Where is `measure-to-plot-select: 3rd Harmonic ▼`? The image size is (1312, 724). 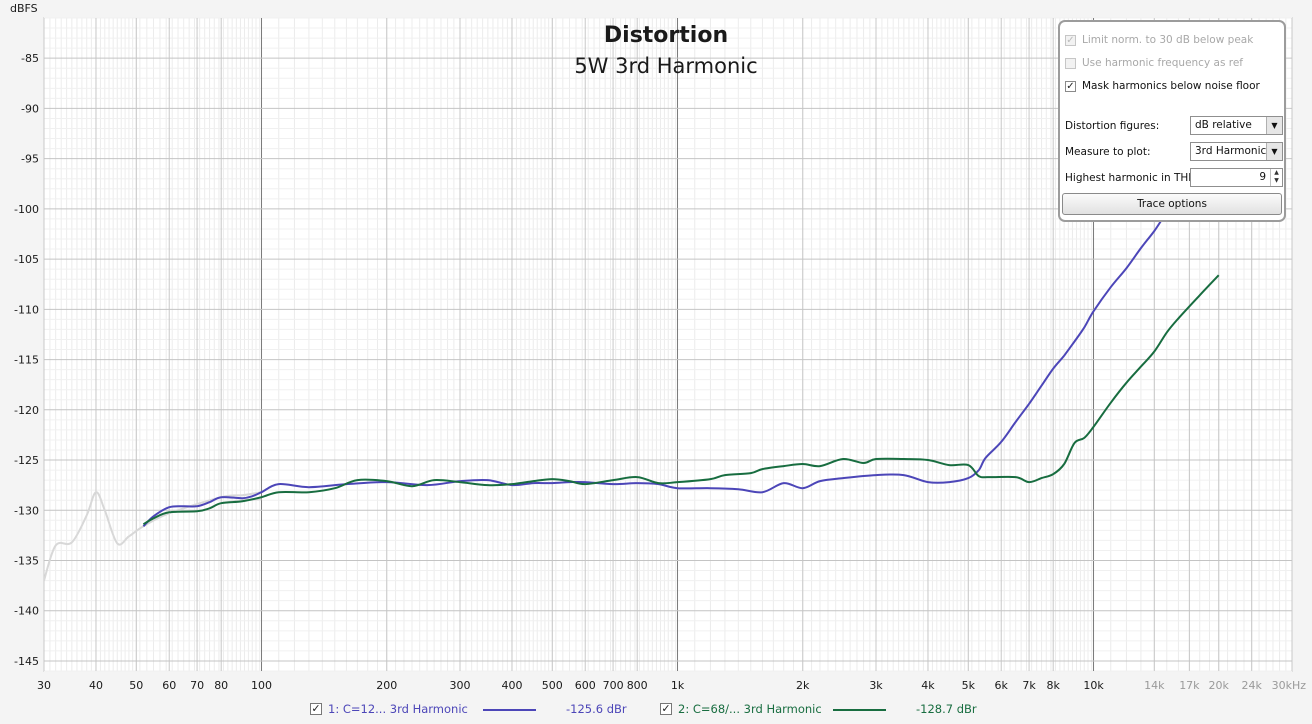 measure-to-plot-select: 3rd Harmonic ▼ is located at coordinates (1236, 151).